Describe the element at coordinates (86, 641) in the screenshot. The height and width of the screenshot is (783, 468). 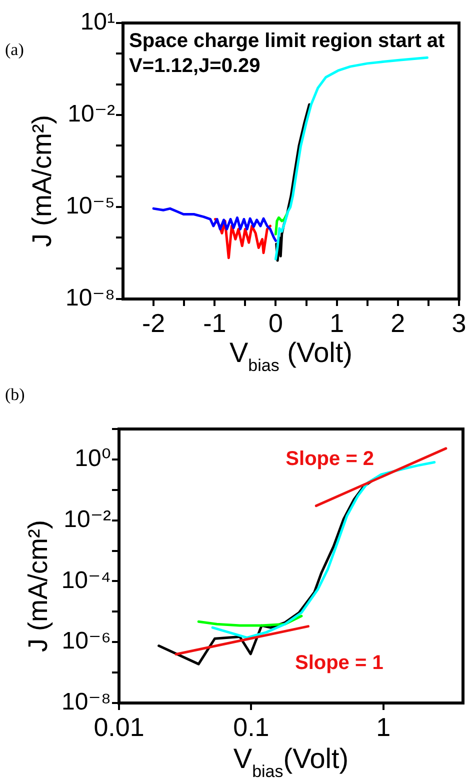
I see `y-tick-label: 10⁻⁶` at that location.